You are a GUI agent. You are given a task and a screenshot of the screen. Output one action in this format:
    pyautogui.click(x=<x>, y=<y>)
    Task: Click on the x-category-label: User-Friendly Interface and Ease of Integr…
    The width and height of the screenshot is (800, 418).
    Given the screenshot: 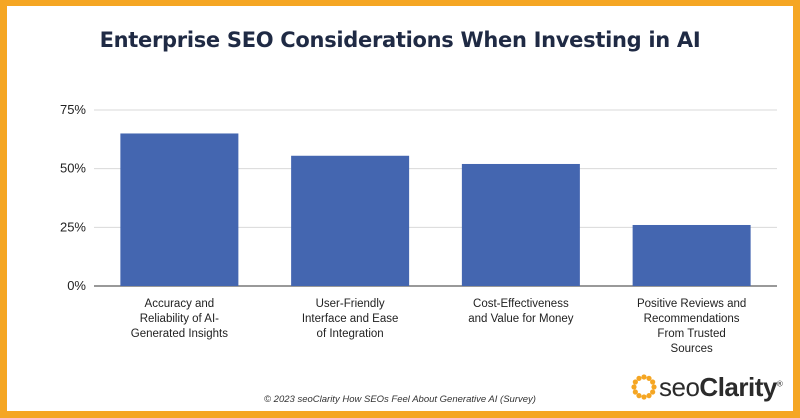 What is the action you would take?
    pyautogui.click(x=350, y=319)
    